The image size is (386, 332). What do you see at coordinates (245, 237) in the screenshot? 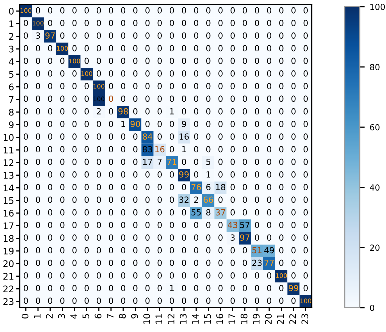
I see `data-label: 97` at bounding box center [245, 237].